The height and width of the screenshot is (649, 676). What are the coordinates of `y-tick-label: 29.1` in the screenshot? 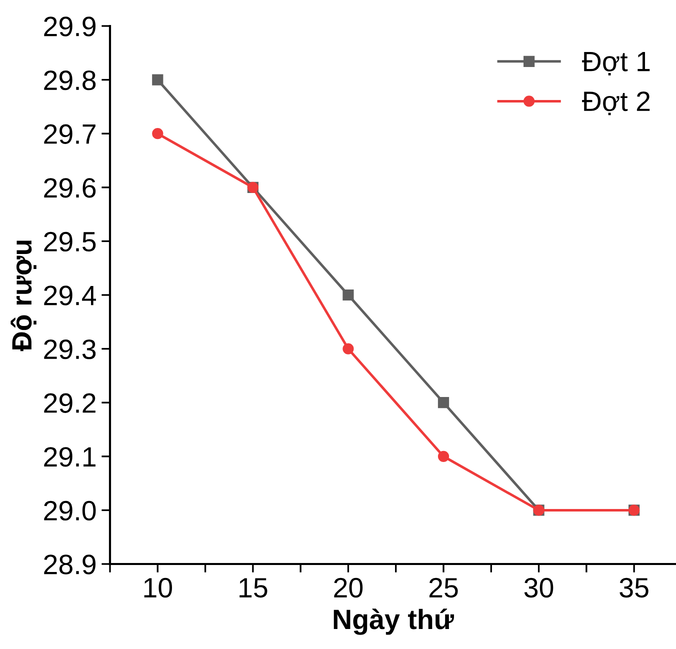 It's located at (70, 457).